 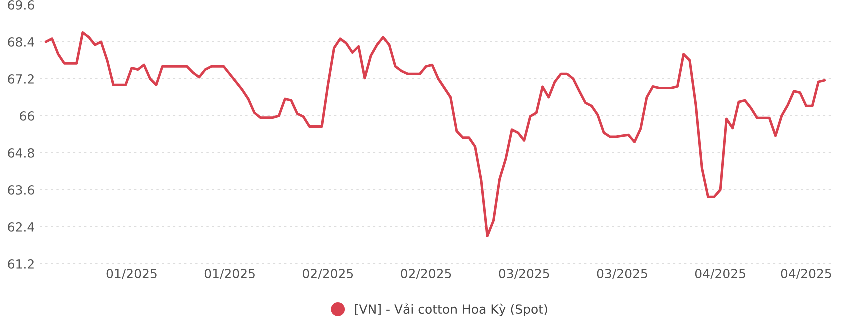 I want to click on y-tick-label: 68.4, so click(x=21, y=42).